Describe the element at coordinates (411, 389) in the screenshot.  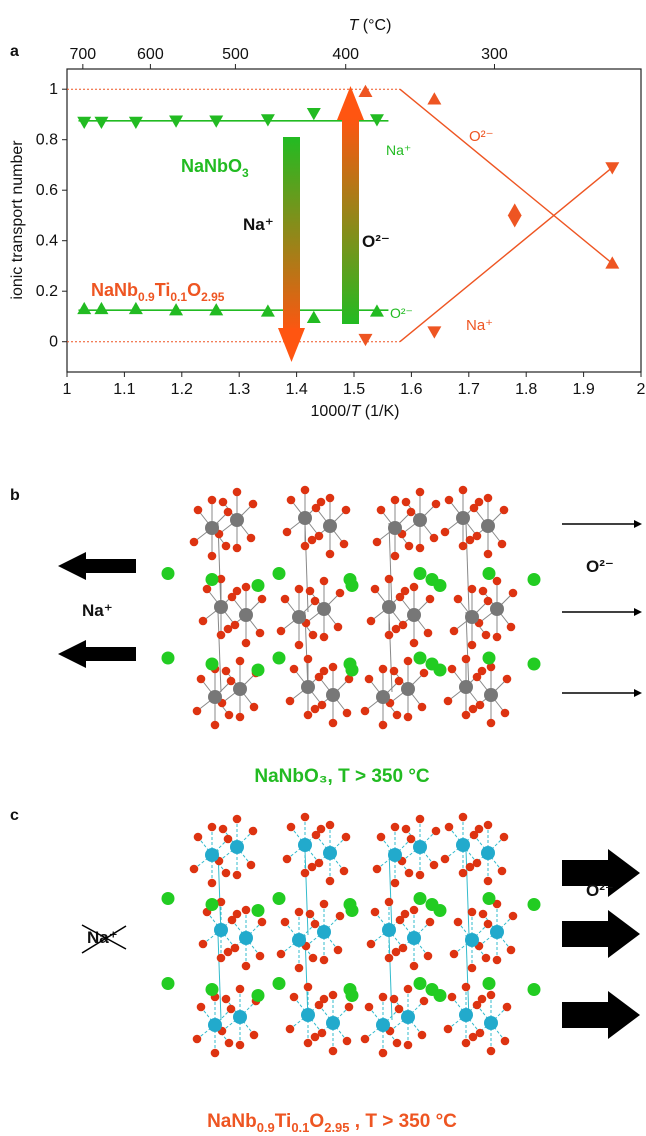
I see `x-tick-label: 1.6` at that location.